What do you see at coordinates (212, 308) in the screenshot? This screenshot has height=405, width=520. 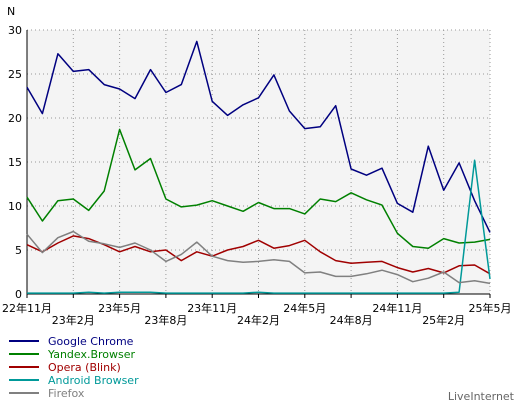 I see `x-tick-label-4: 23年11月` at bounding box center [212, 308].